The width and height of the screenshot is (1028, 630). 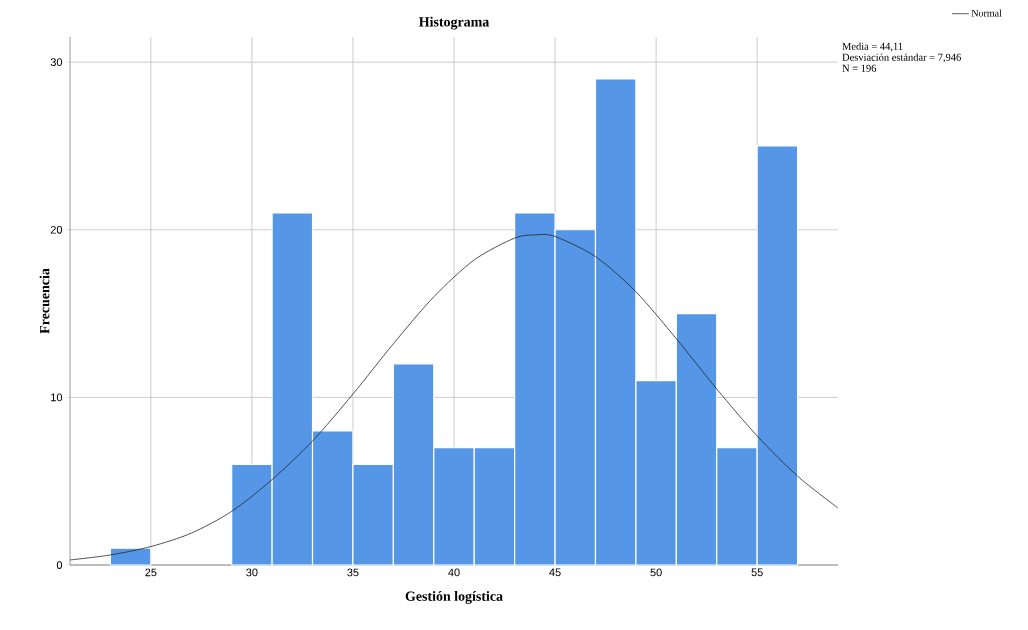 What do you see at coordinates (454, 597) in the screenshot?
I see `x-axis-title: Gestión logística` at bounding box center [454, 597].